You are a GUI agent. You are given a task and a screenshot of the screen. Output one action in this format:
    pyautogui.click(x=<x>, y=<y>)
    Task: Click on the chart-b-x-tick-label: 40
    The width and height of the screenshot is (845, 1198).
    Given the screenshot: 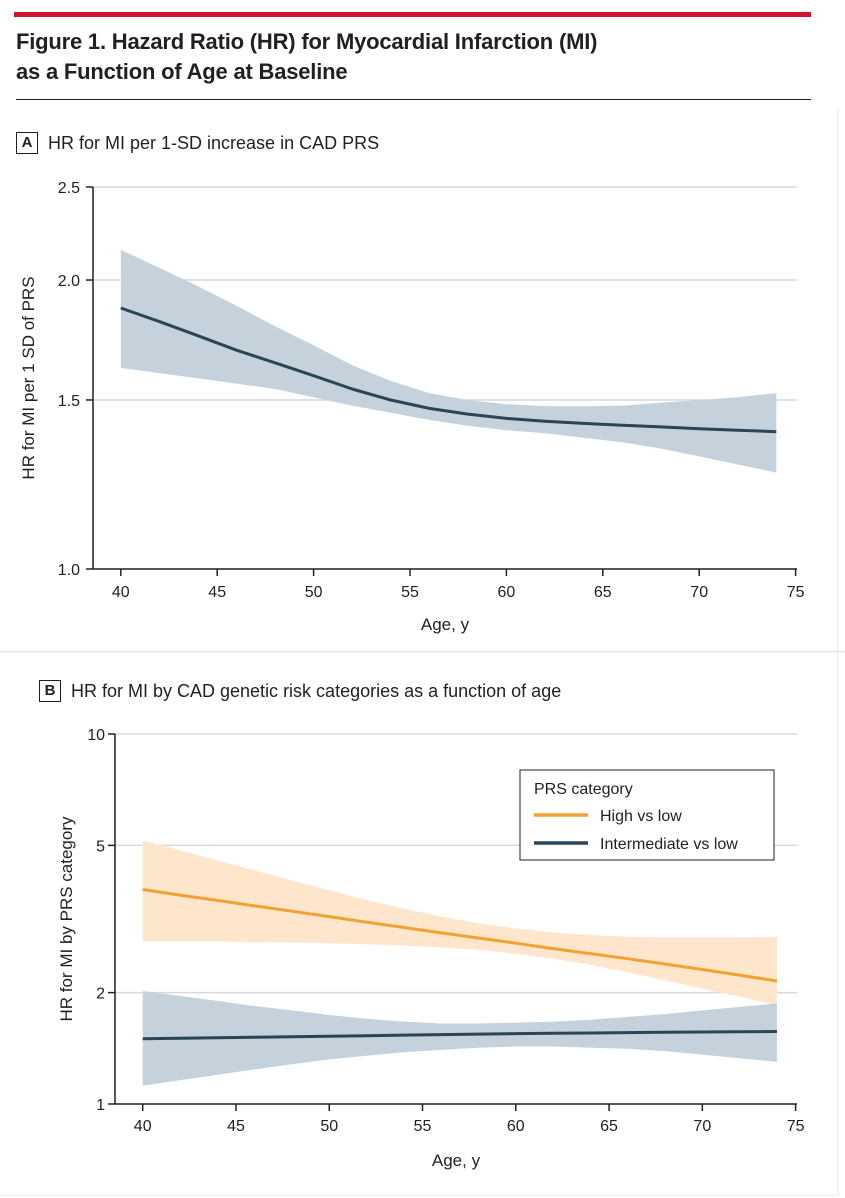 What is the action you would take?
    pyautogui.click(x=143, y=1126)
    